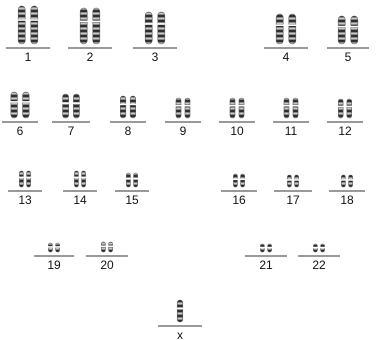  What do you see at coordinates (347, 200) in the screenshot?
I see `chromosome-label: 18` at bounding box center [347, 200].